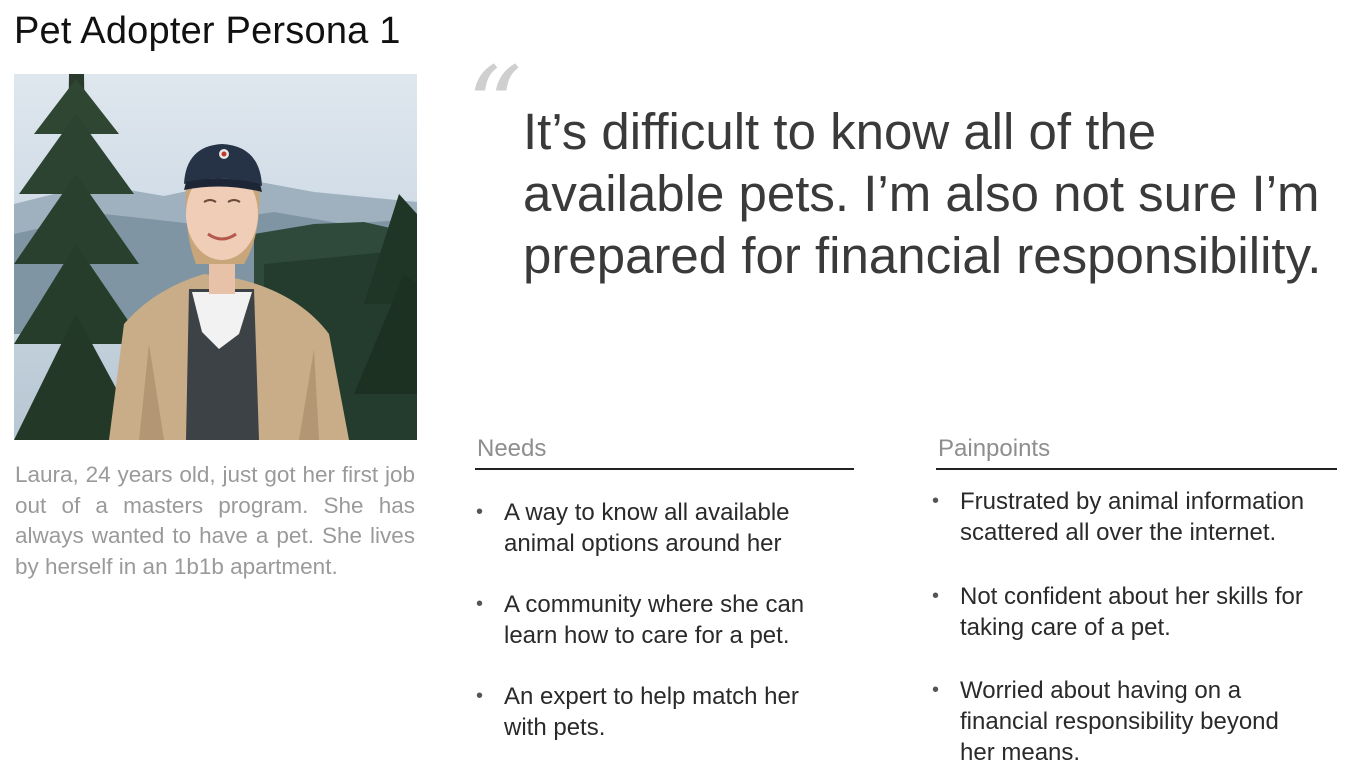  Describe the element at coordinates (1119, 721) in the screenshot. I see `painpoints-item-line: financial responsibility beyond` at that location.